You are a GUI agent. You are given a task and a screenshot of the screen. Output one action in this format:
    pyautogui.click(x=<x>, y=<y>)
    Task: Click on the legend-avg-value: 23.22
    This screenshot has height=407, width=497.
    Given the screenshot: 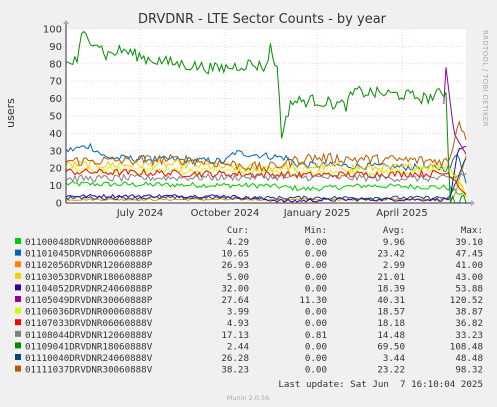 What is the action you would take?
    pyautogui.click(x=391, y=370)
    